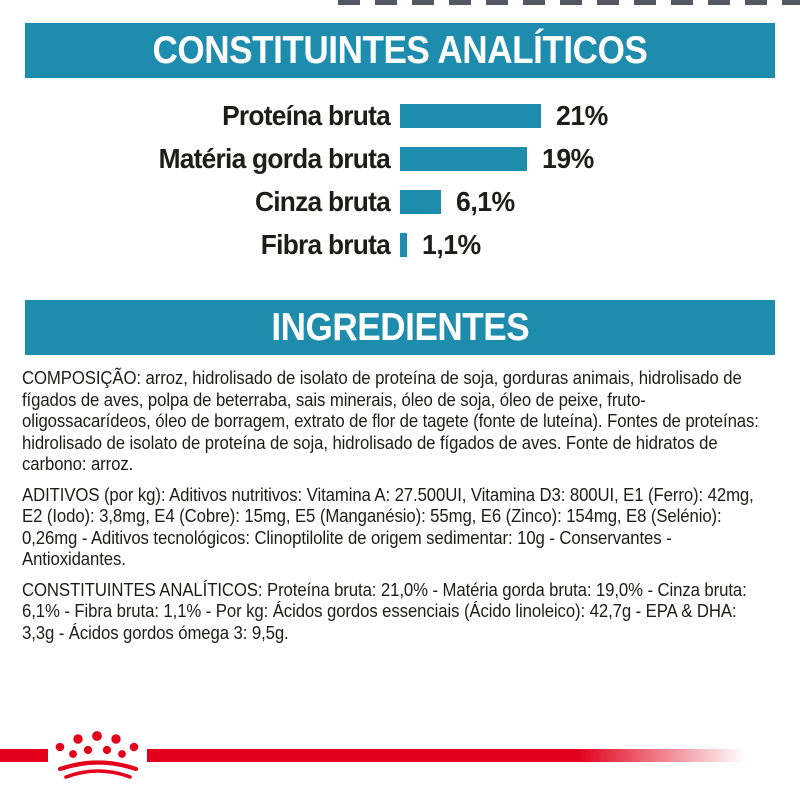 This screenshot has width=800, height=800. What do you see at coordinates (470, 115) in the screenshot?
I see `bar-protein` at bounding box center [470, 115].